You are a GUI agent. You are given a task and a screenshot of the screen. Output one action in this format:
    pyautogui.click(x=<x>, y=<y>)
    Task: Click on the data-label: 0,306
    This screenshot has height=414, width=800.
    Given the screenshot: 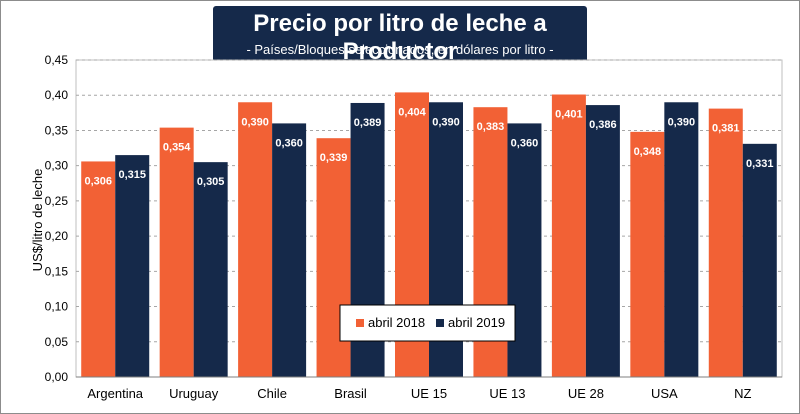 What is the action you would take?
    pyautogui.click(x=98, y=181)
    